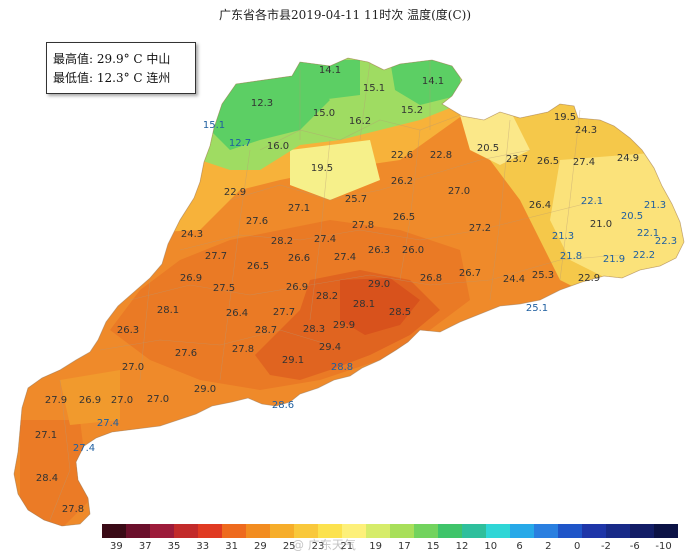 This screenshot has width=690, height=557. I want to click on station-temperature-label: 28.5, so click(400, 312).